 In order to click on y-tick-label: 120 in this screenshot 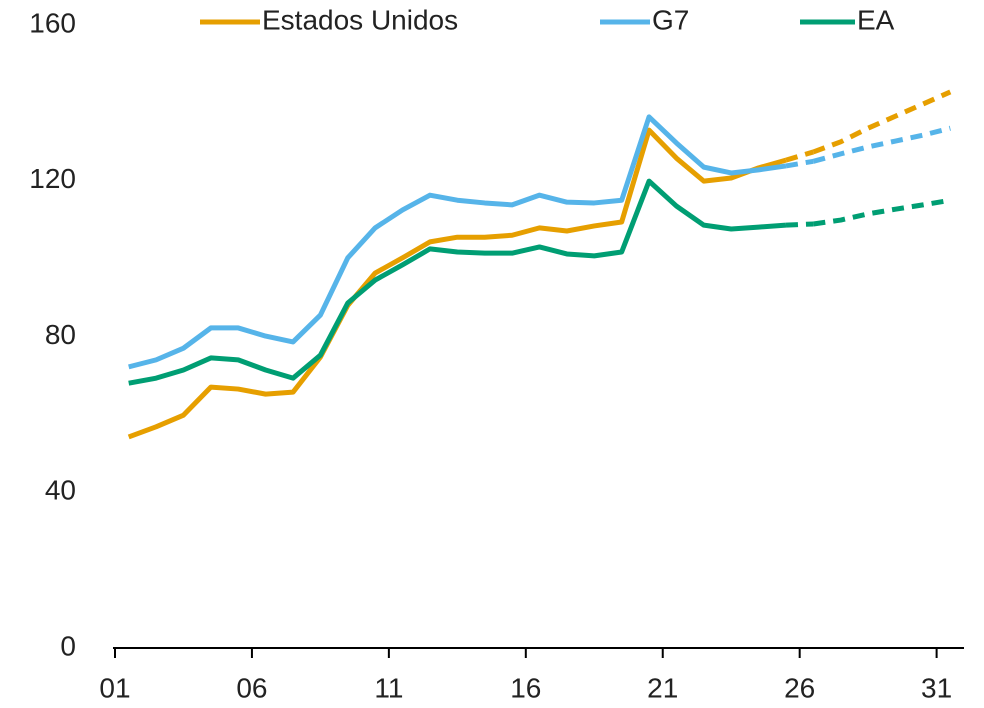, I will do `click(52, 178)`.